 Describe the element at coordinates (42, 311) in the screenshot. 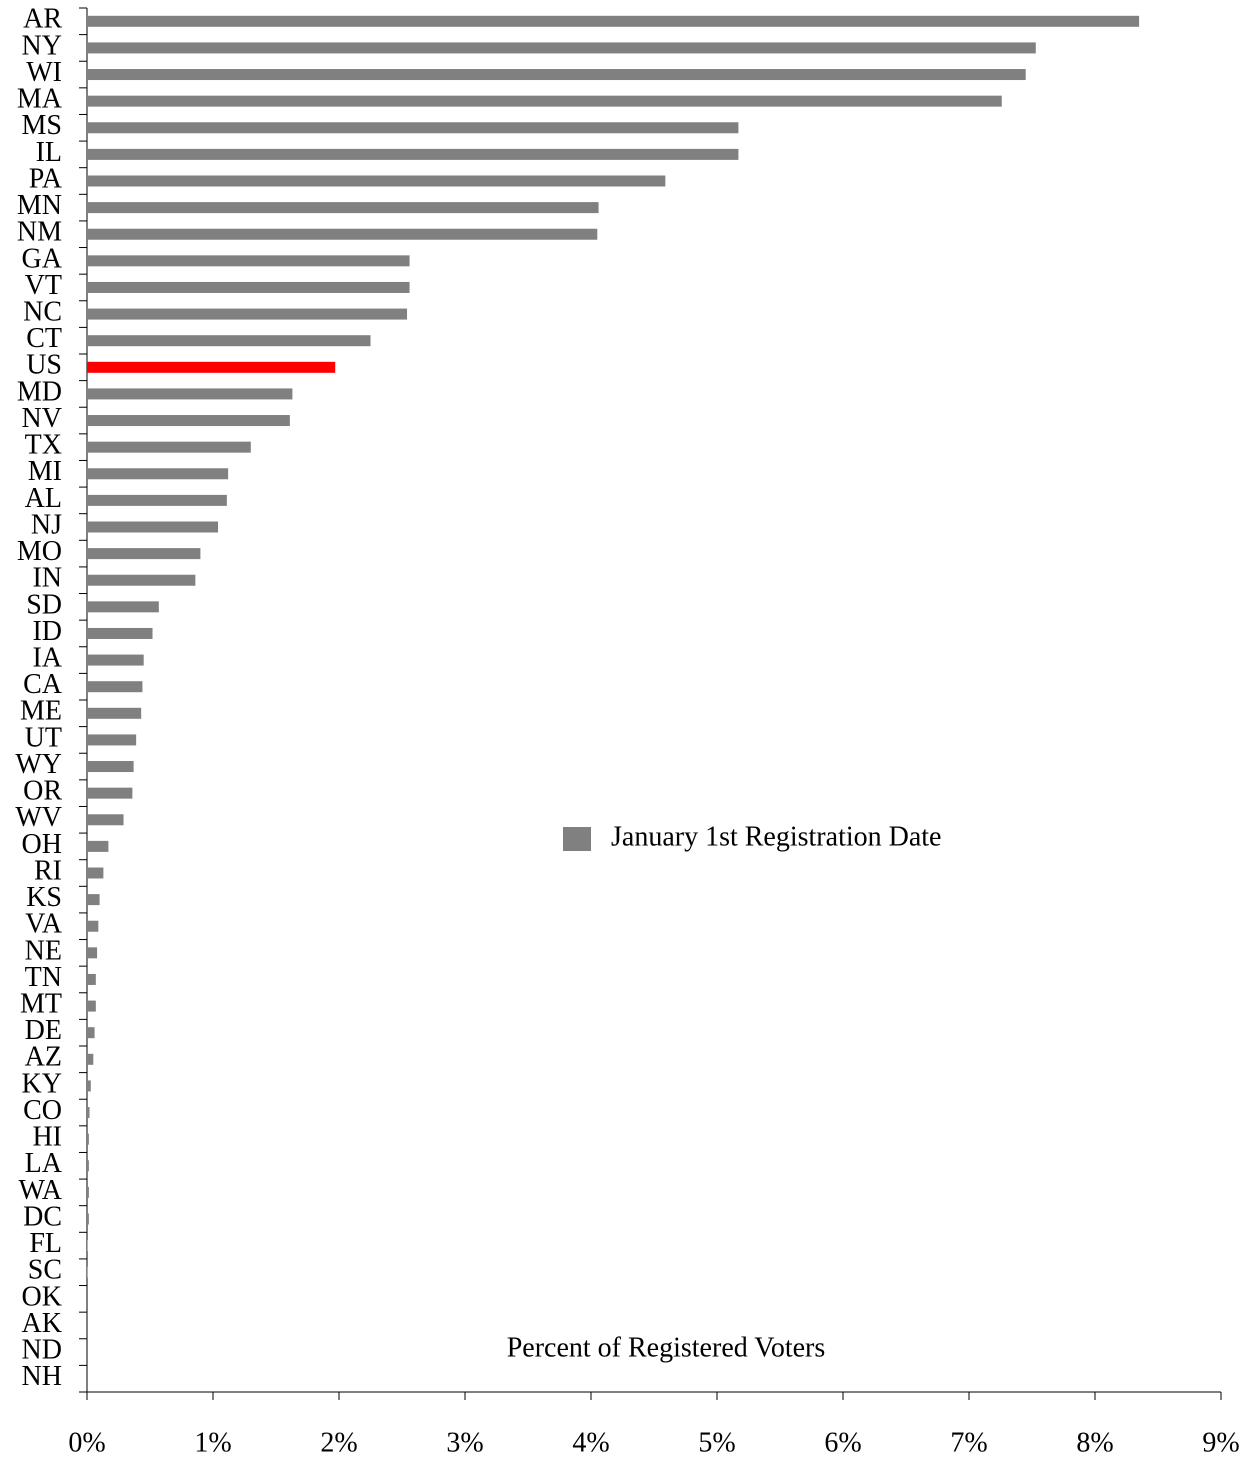

I see `y-tick-label: NC` at that location.